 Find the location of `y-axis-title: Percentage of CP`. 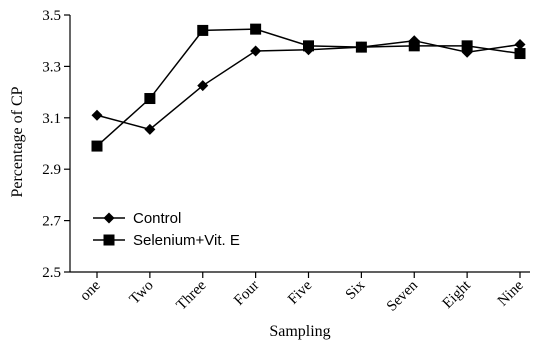

y-axis-title: Percentage of CP is located at coordinates (17, 141).